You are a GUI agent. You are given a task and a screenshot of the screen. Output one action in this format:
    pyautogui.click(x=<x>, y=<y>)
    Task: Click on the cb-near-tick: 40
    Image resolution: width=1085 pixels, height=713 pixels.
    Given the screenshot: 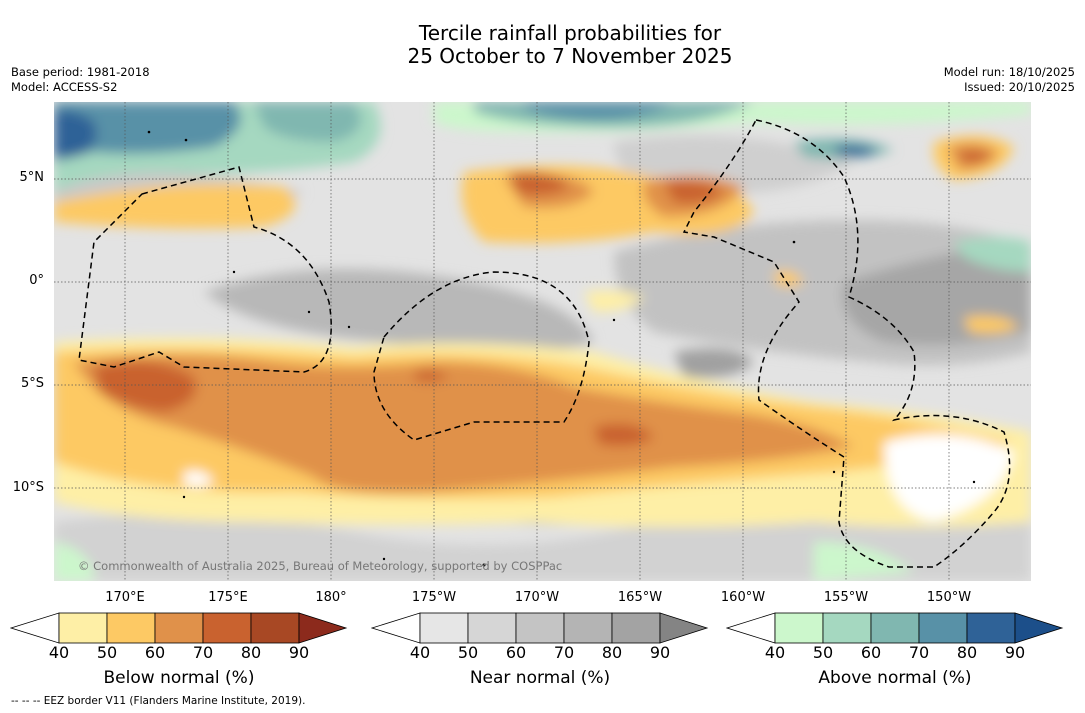 What is the action you would take?
    pyautogui.click(x=420, y=652)
    